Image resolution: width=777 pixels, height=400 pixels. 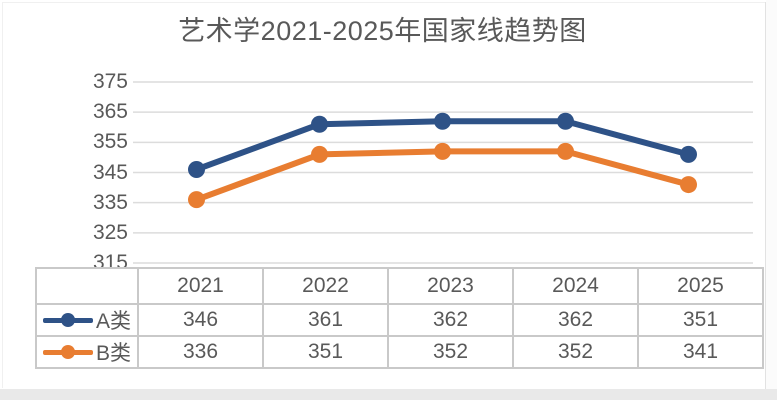 I want to click on a-series-line, so click(x=442, y=145).